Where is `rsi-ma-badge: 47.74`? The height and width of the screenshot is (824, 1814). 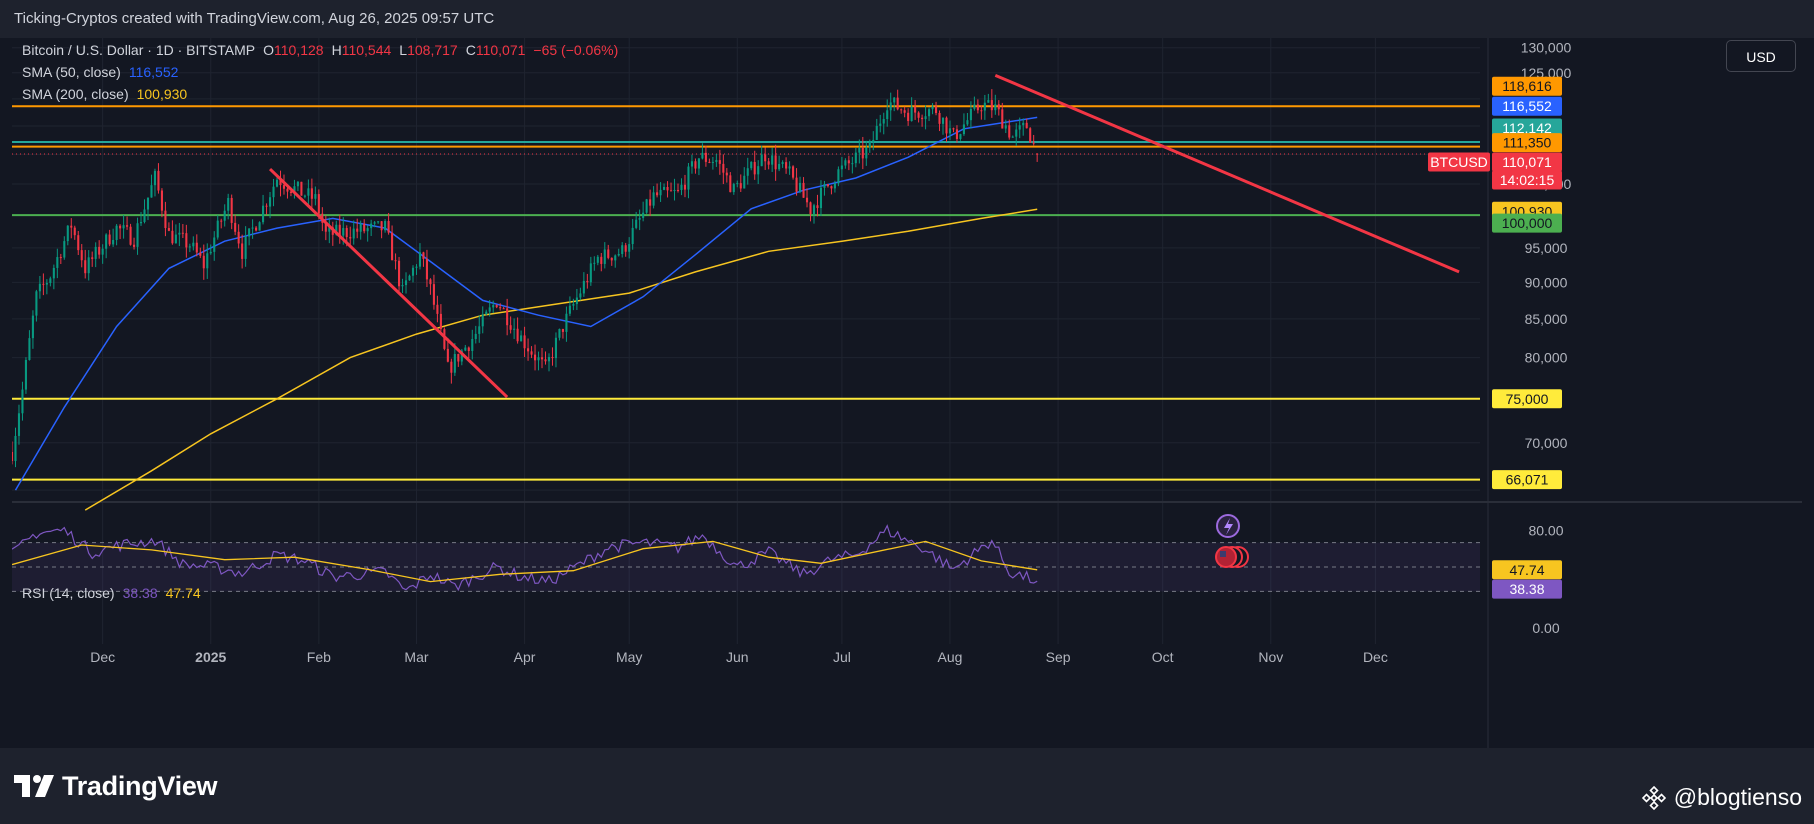
rsi-ma-badge: 47.74 is located at coordinates (1527, 570).